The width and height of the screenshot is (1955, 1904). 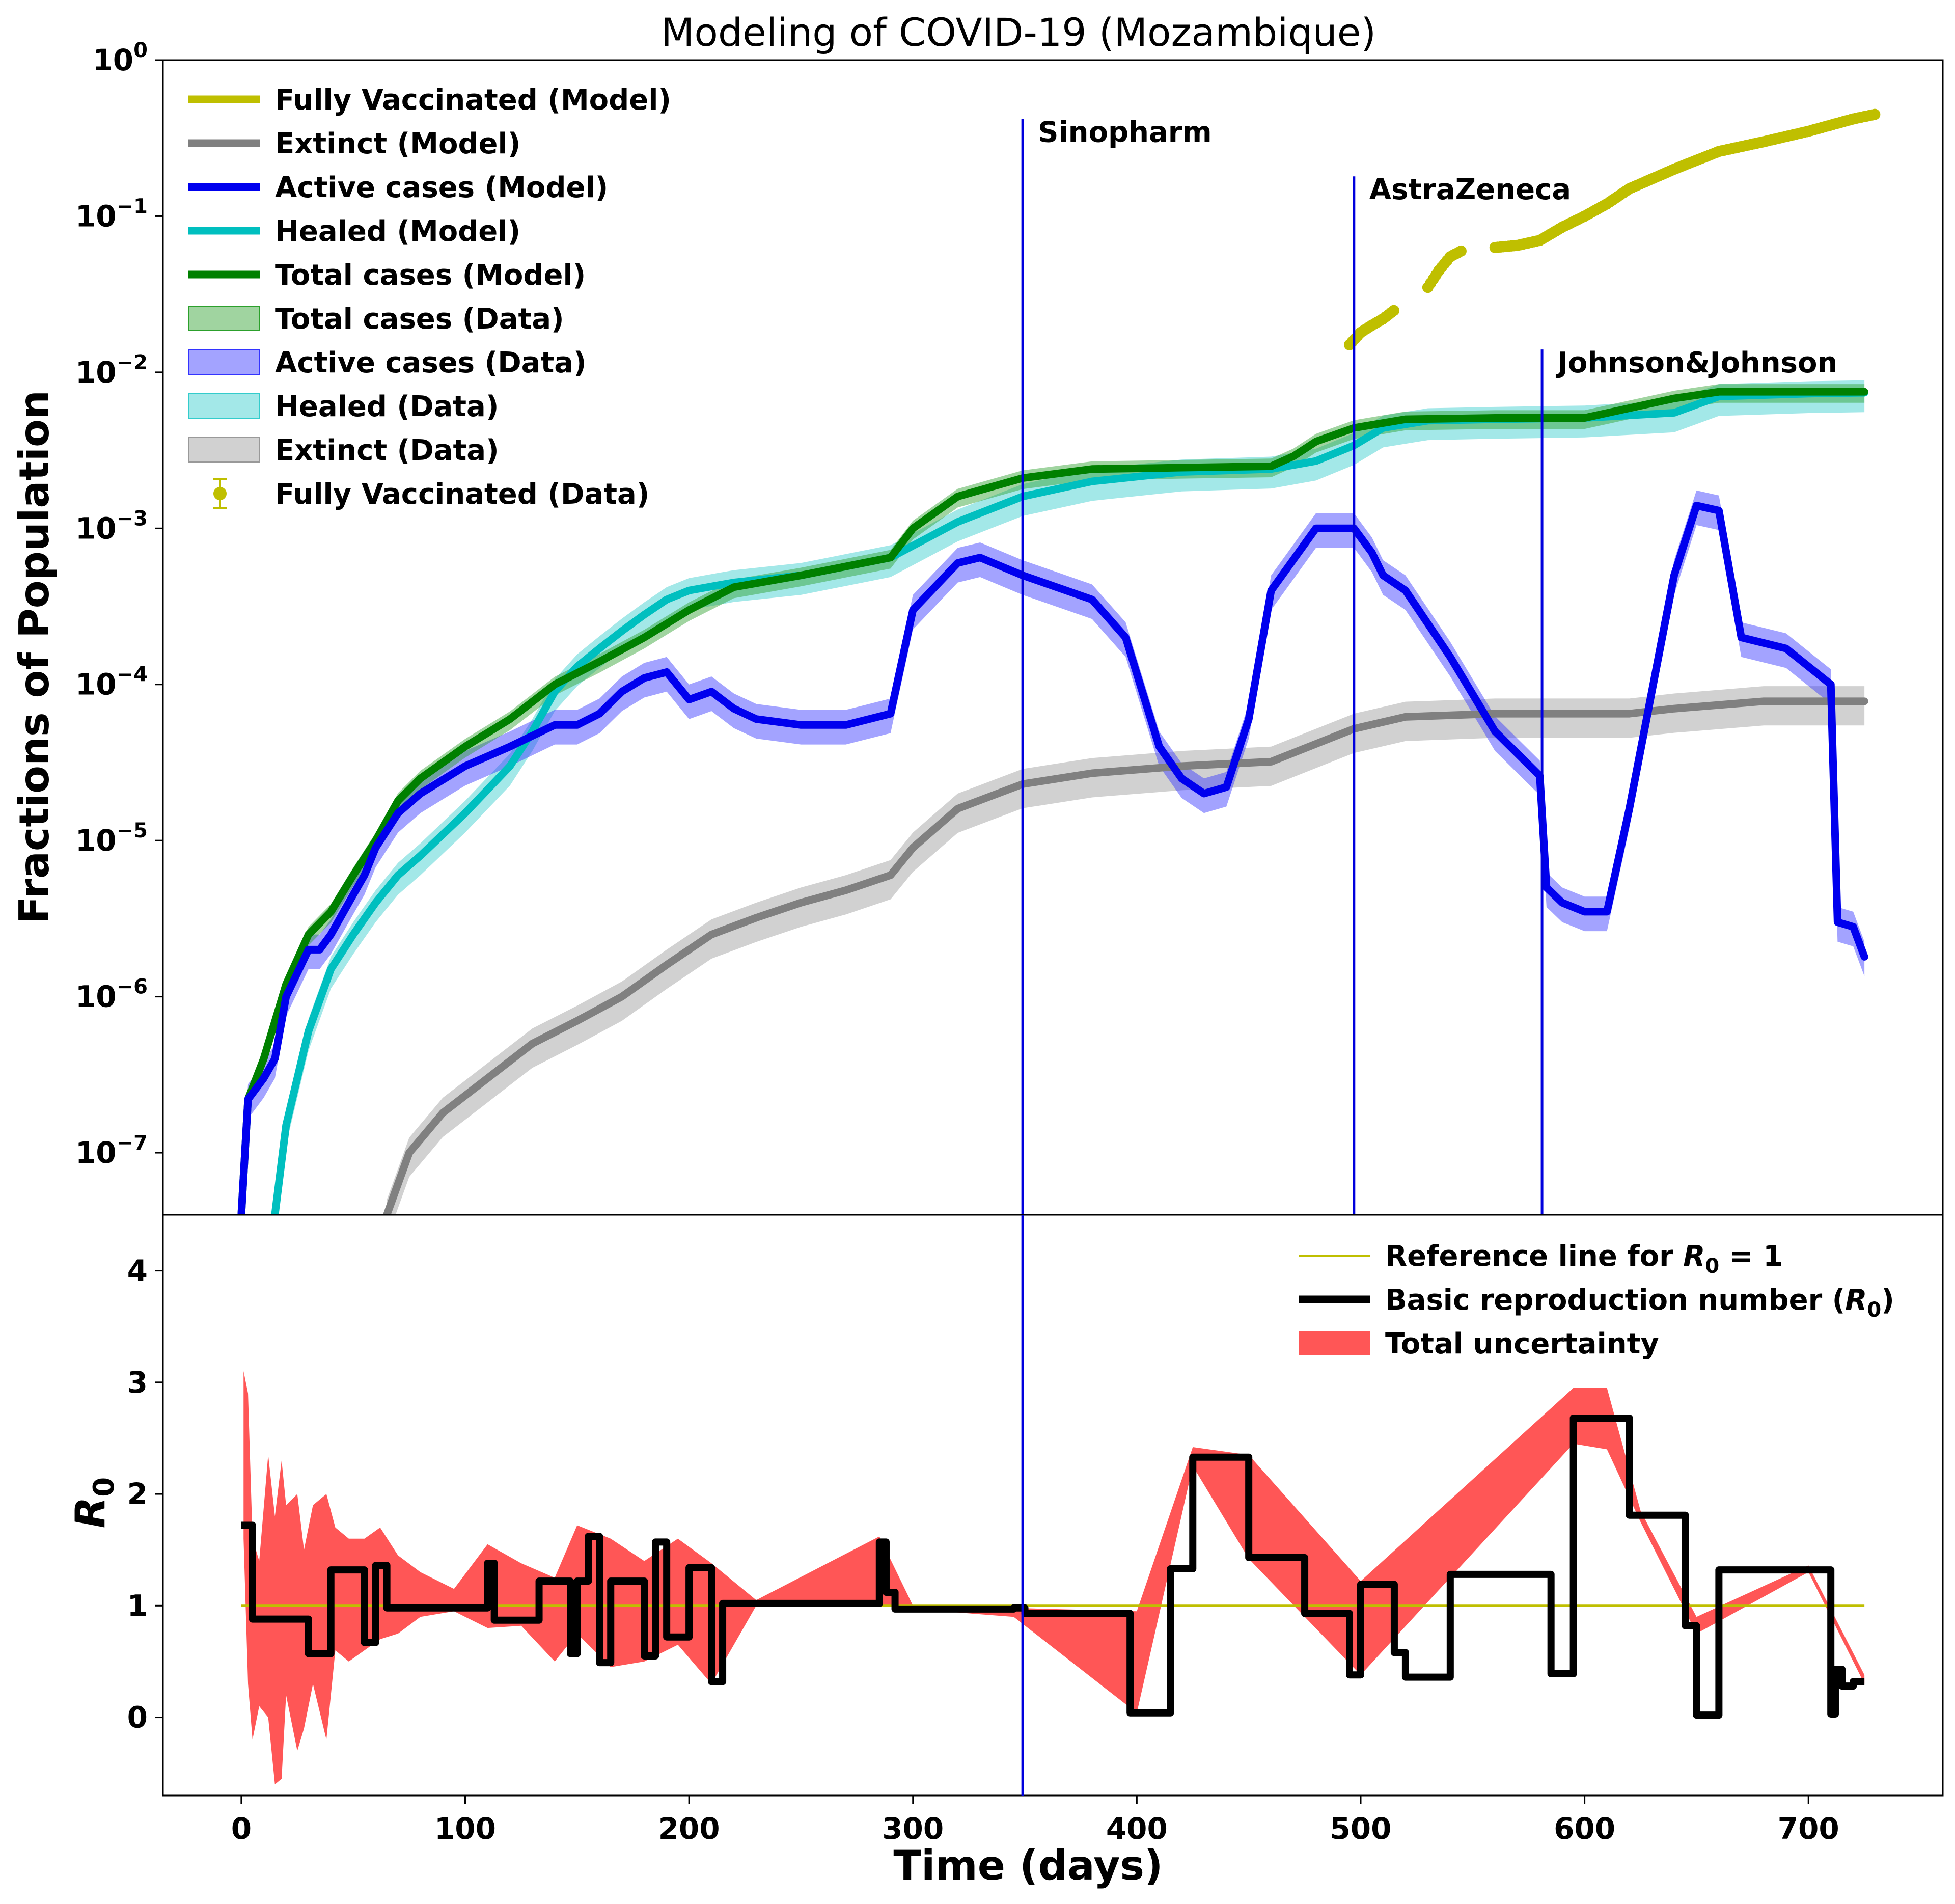 I want to click on top-y-tick-label: 10⁻³, so click(x=111, y=526).